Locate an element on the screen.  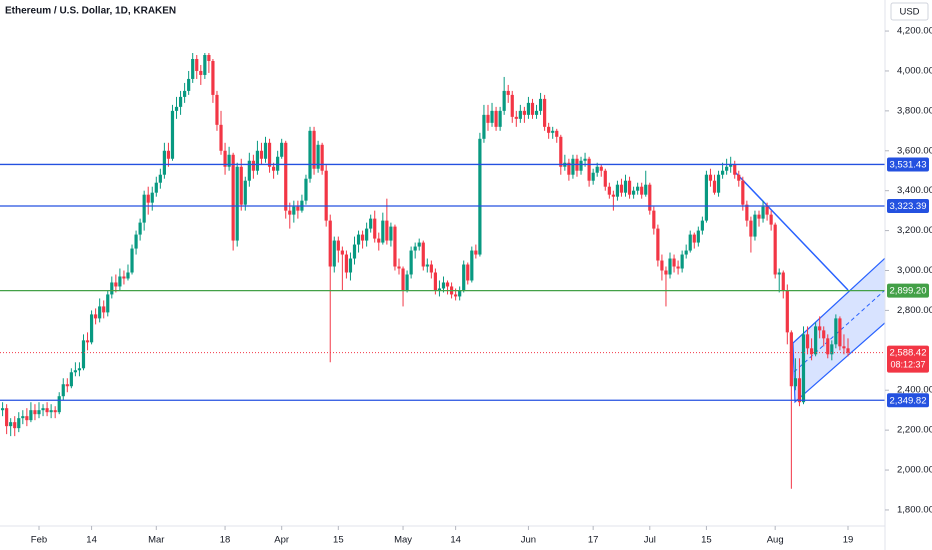
y-tick-label: 2,200.00 is located at coordinates (914, 430).